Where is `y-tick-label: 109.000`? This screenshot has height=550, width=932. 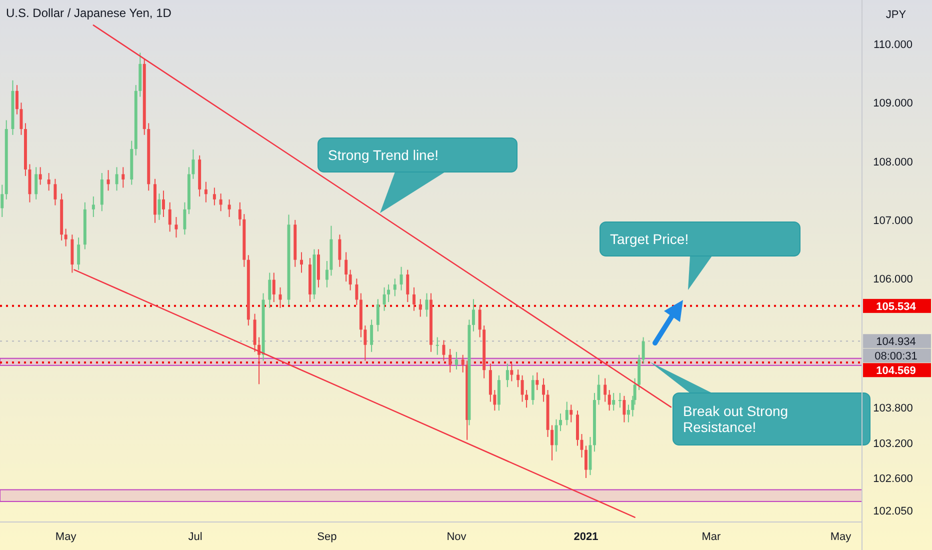
y-tick-label: 109.000 is located at coordinates (893, 104).